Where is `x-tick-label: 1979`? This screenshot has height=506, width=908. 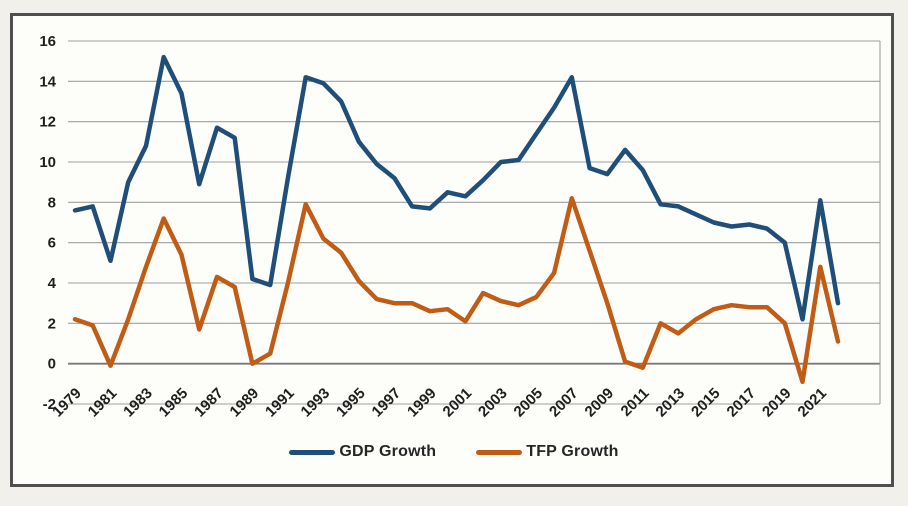
x-tick-label: 1979 is located at coordinates (67, 403).